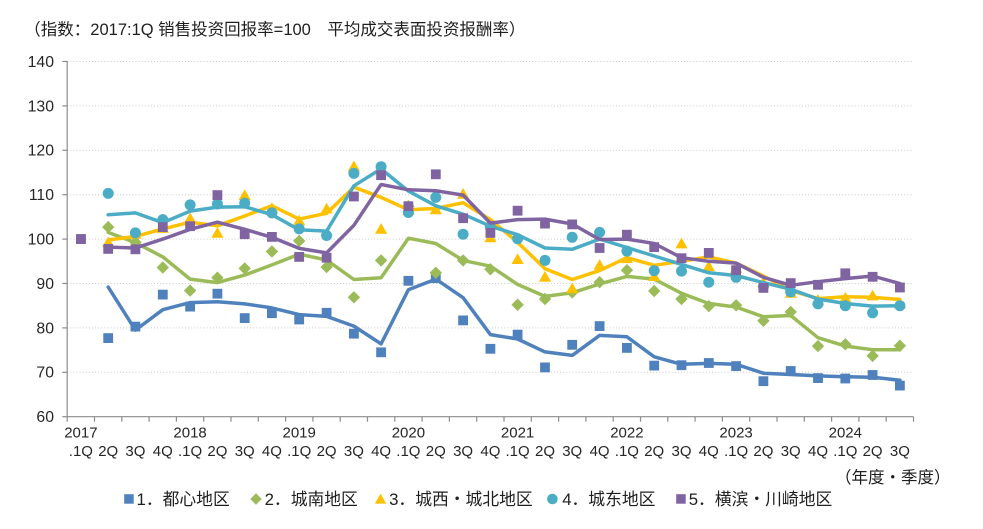 This screenshot has height=529, width=983. I want to click on svg-text: 2022, so click(626, 433).